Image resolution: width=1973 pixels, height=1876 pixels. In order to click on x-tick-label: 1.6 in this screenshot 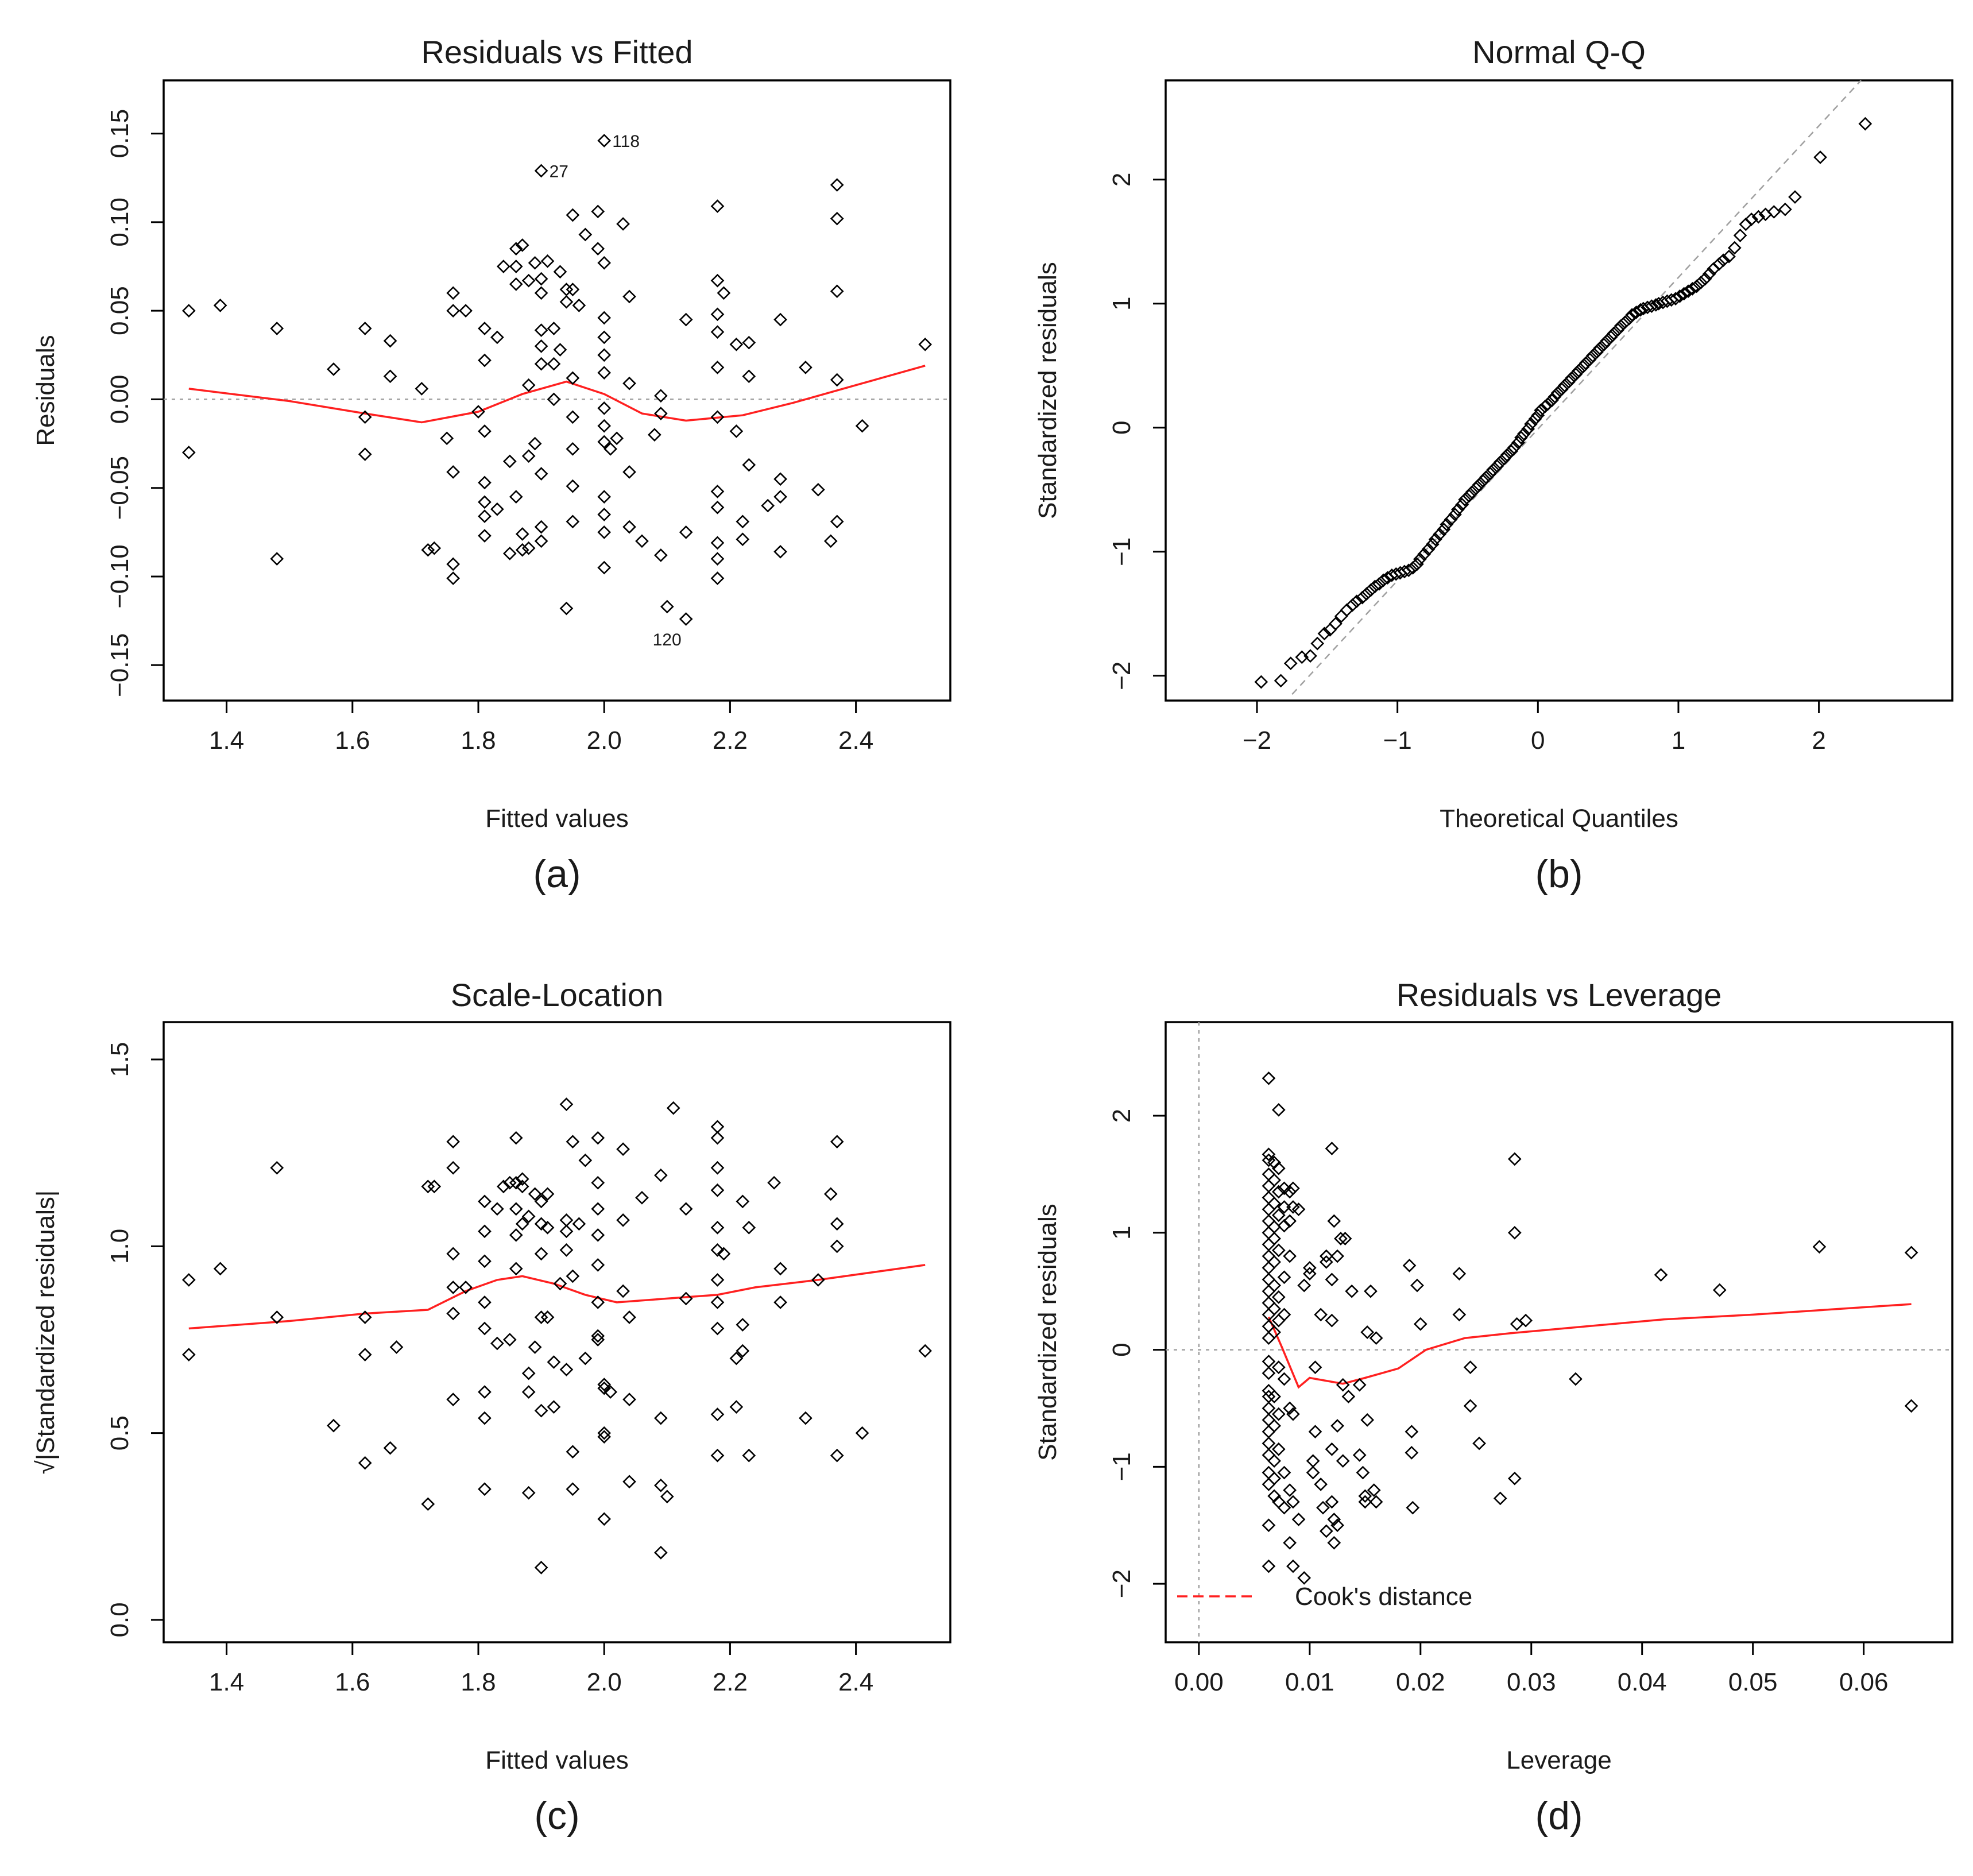, I will do `click(352, 1682)`.